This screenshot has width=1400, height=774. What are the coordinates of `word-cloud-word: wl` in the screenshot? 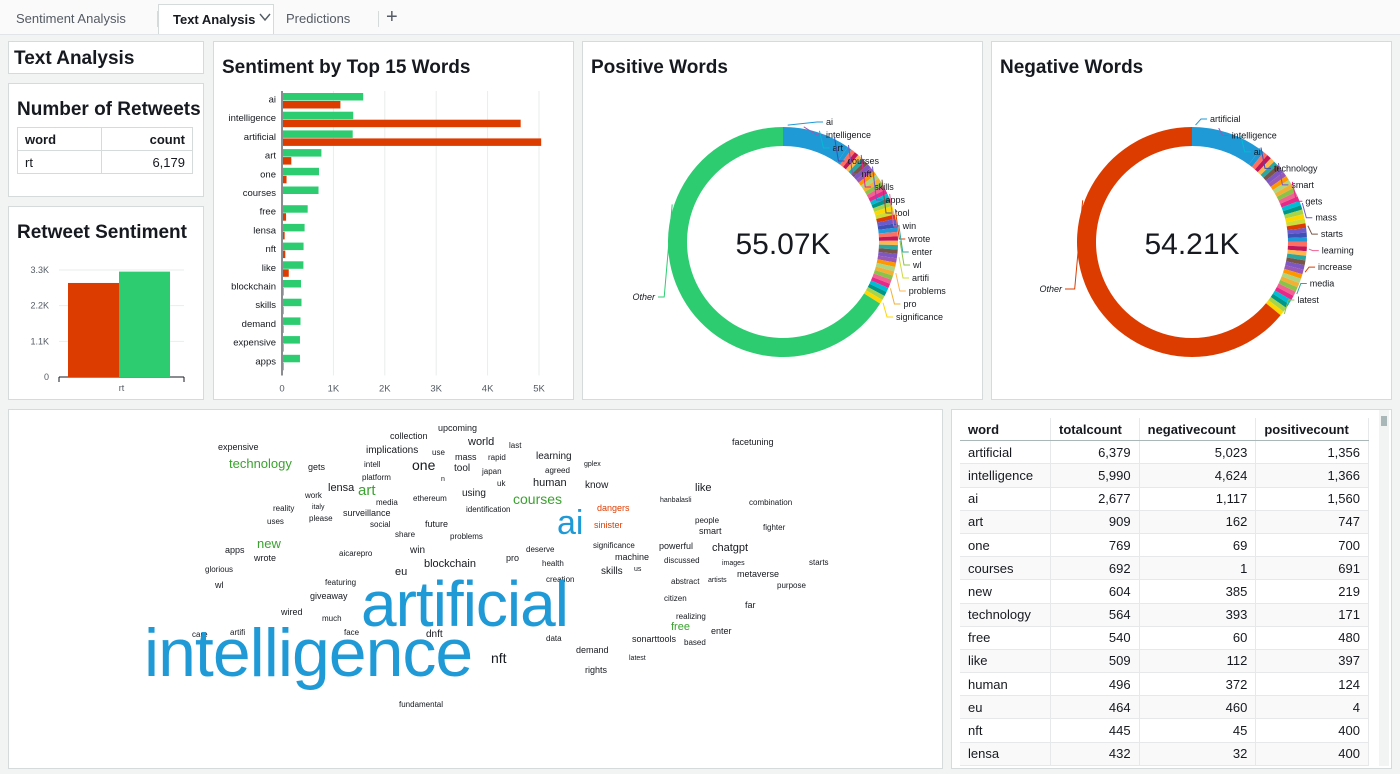 It's located at (219, 585).